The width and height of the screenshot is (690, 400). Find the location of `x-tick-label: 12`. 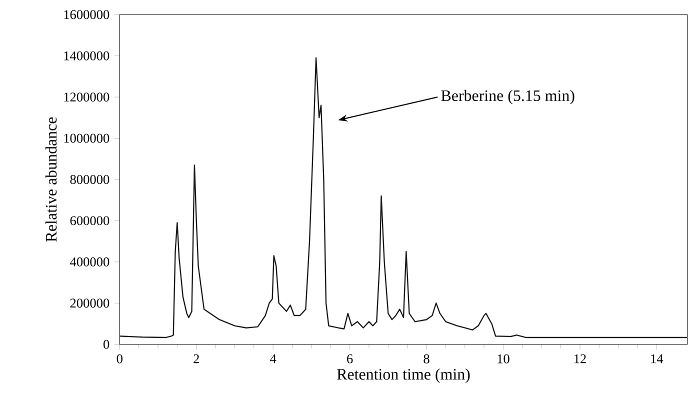

x-tick-label: 12 is located at coordinates (580, 359).